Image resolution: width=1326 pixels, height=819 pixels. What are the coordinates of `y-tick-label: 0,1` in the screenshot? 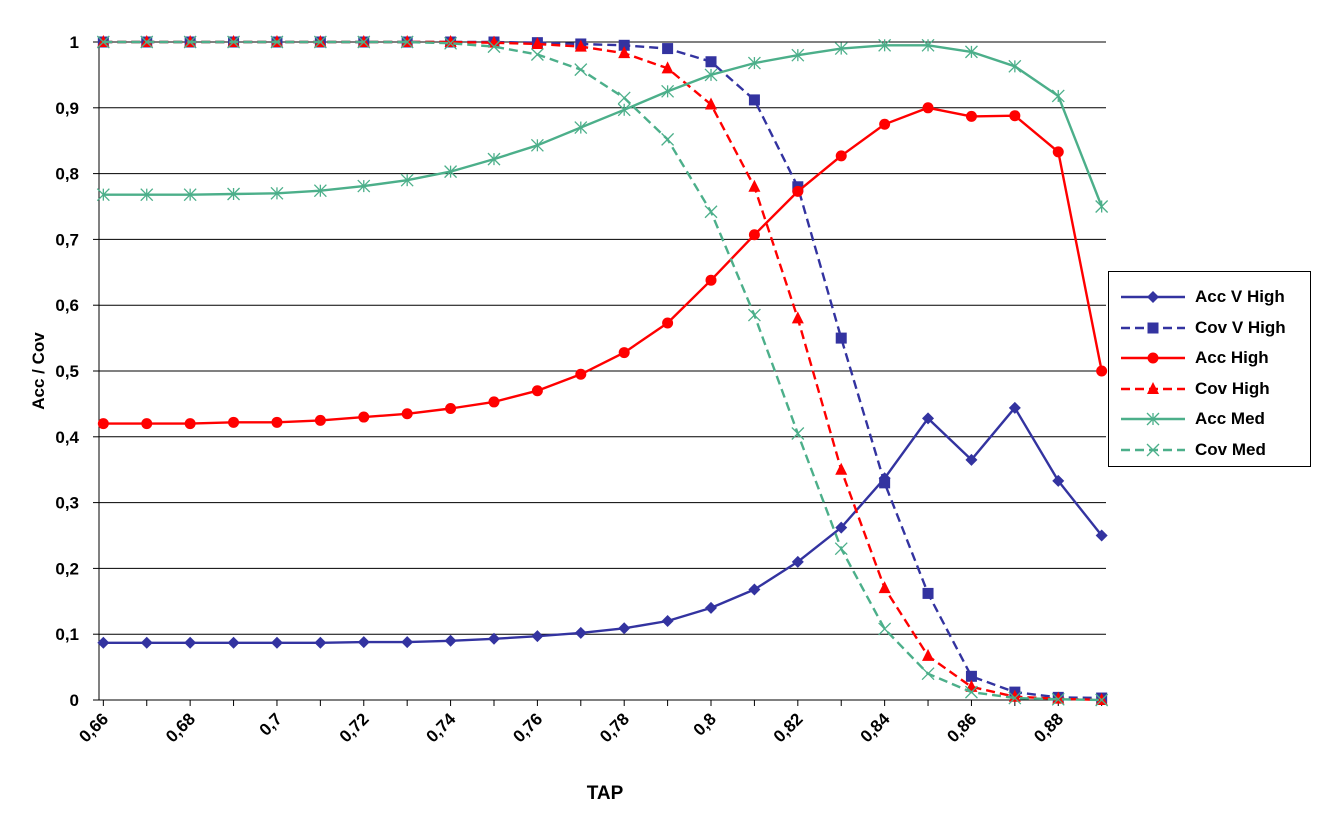 It's located at (67, 634).